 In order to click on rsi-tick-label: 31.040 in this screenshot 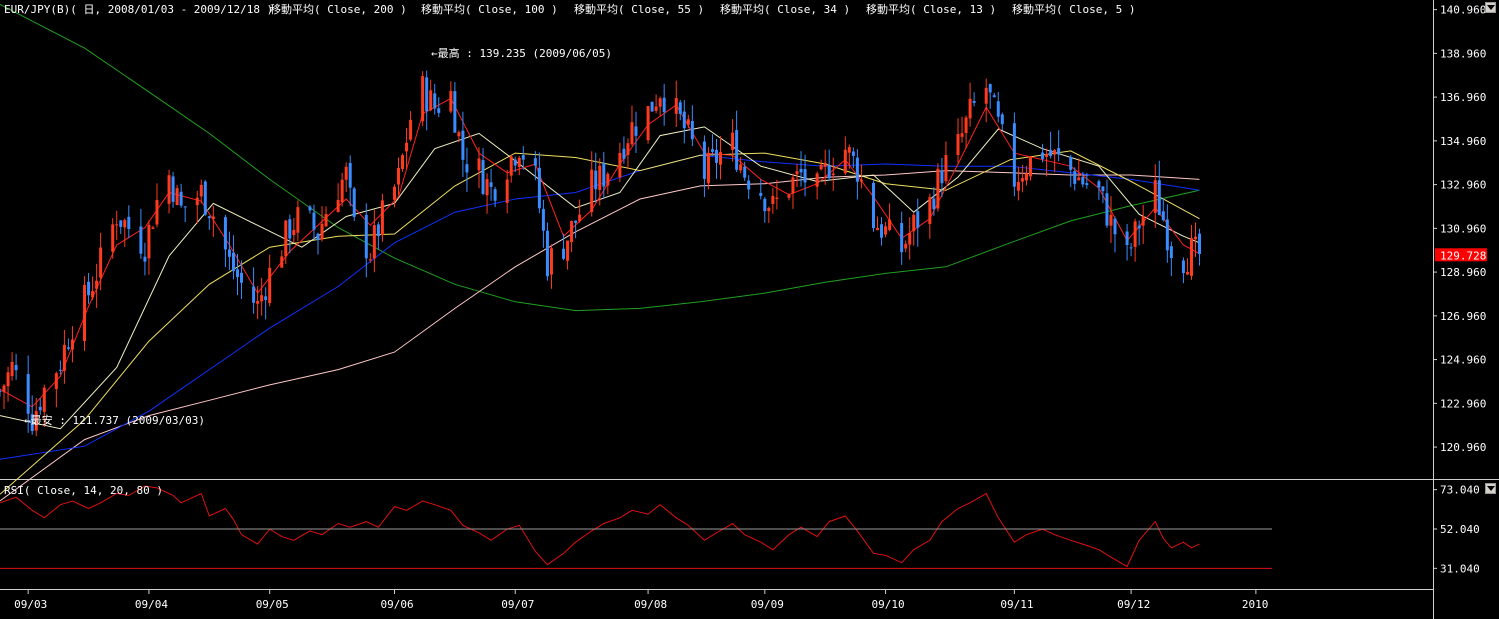, I will do `click(1460, 568)`.